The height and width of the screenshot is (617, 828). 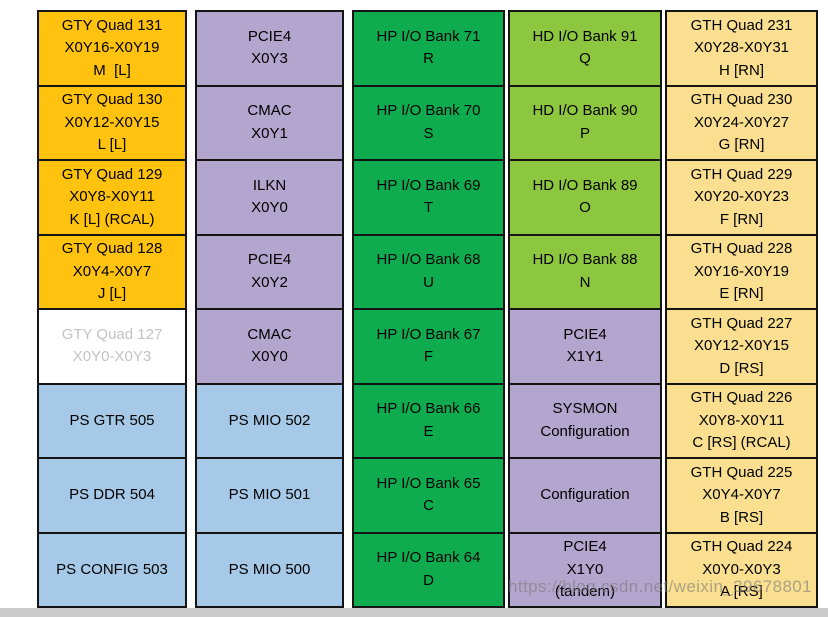 I want to click on block-ps-gtr-505: PS GTR 505, so click(x=112, y=420).